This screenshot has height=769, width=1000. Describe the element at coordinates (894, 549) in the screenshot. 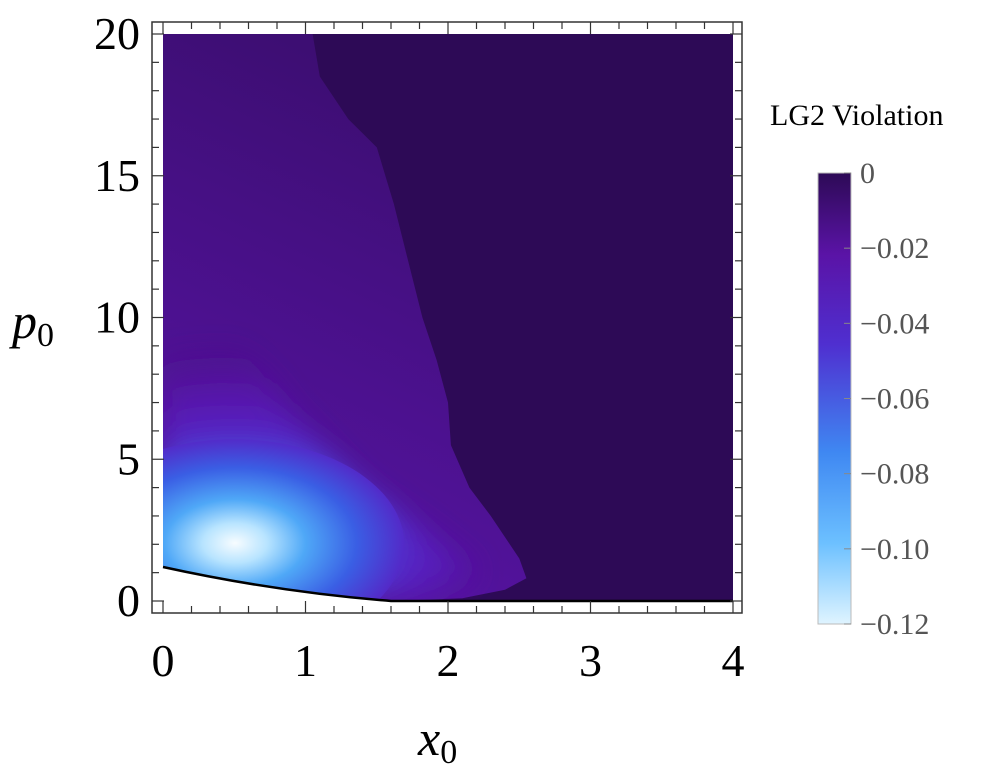

I see `colorbar-tick-label: −0.10` at that location.